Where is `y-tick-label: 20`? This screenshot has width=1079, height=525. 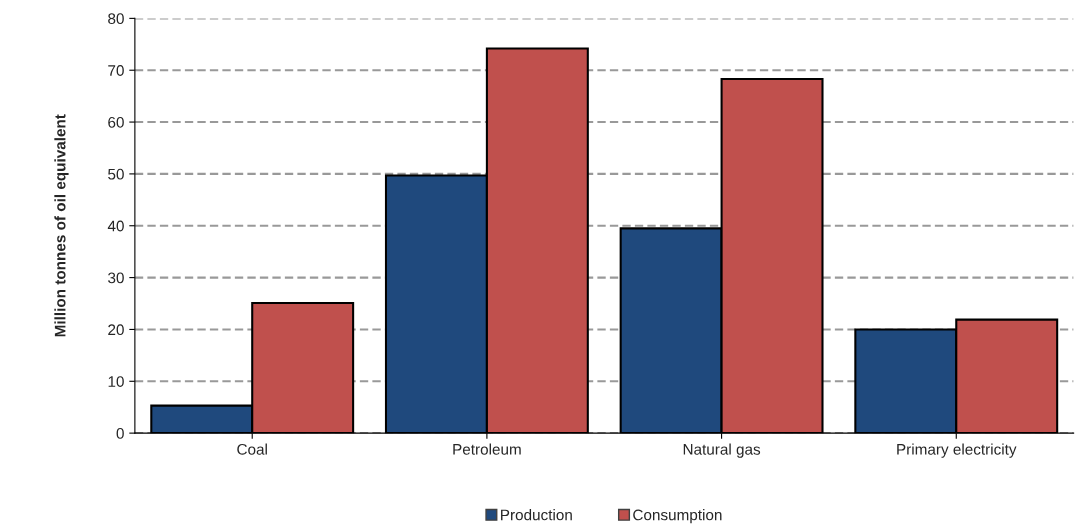
y-tick-label: 20 is located at coordinates (116, 330).